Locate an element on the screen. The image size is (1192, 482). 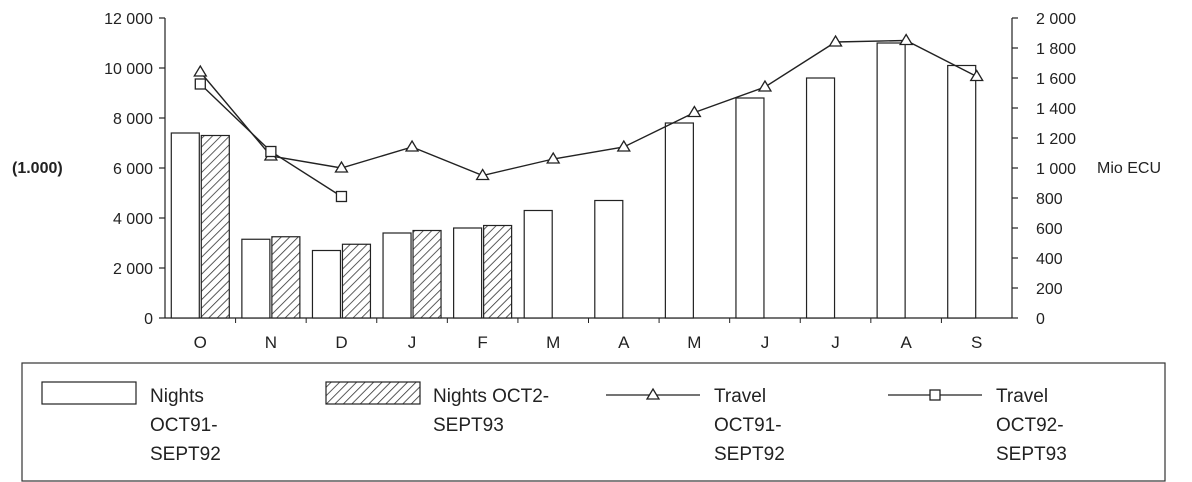
left-tick-label: 4 000 is located at coordinates (133, 219).